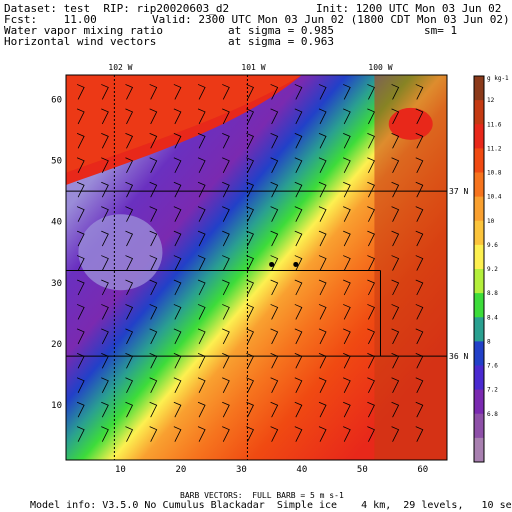 This screenshot has width=512, height=512. Describe the element at coordinates (56, 406) in the screenshot. I see `y-tick-label: 10` at that location.